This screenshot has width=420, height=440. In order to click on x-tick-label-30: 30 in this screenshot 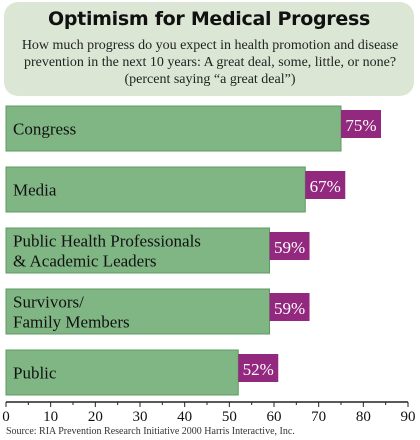, I will do `click(140, 417)`.